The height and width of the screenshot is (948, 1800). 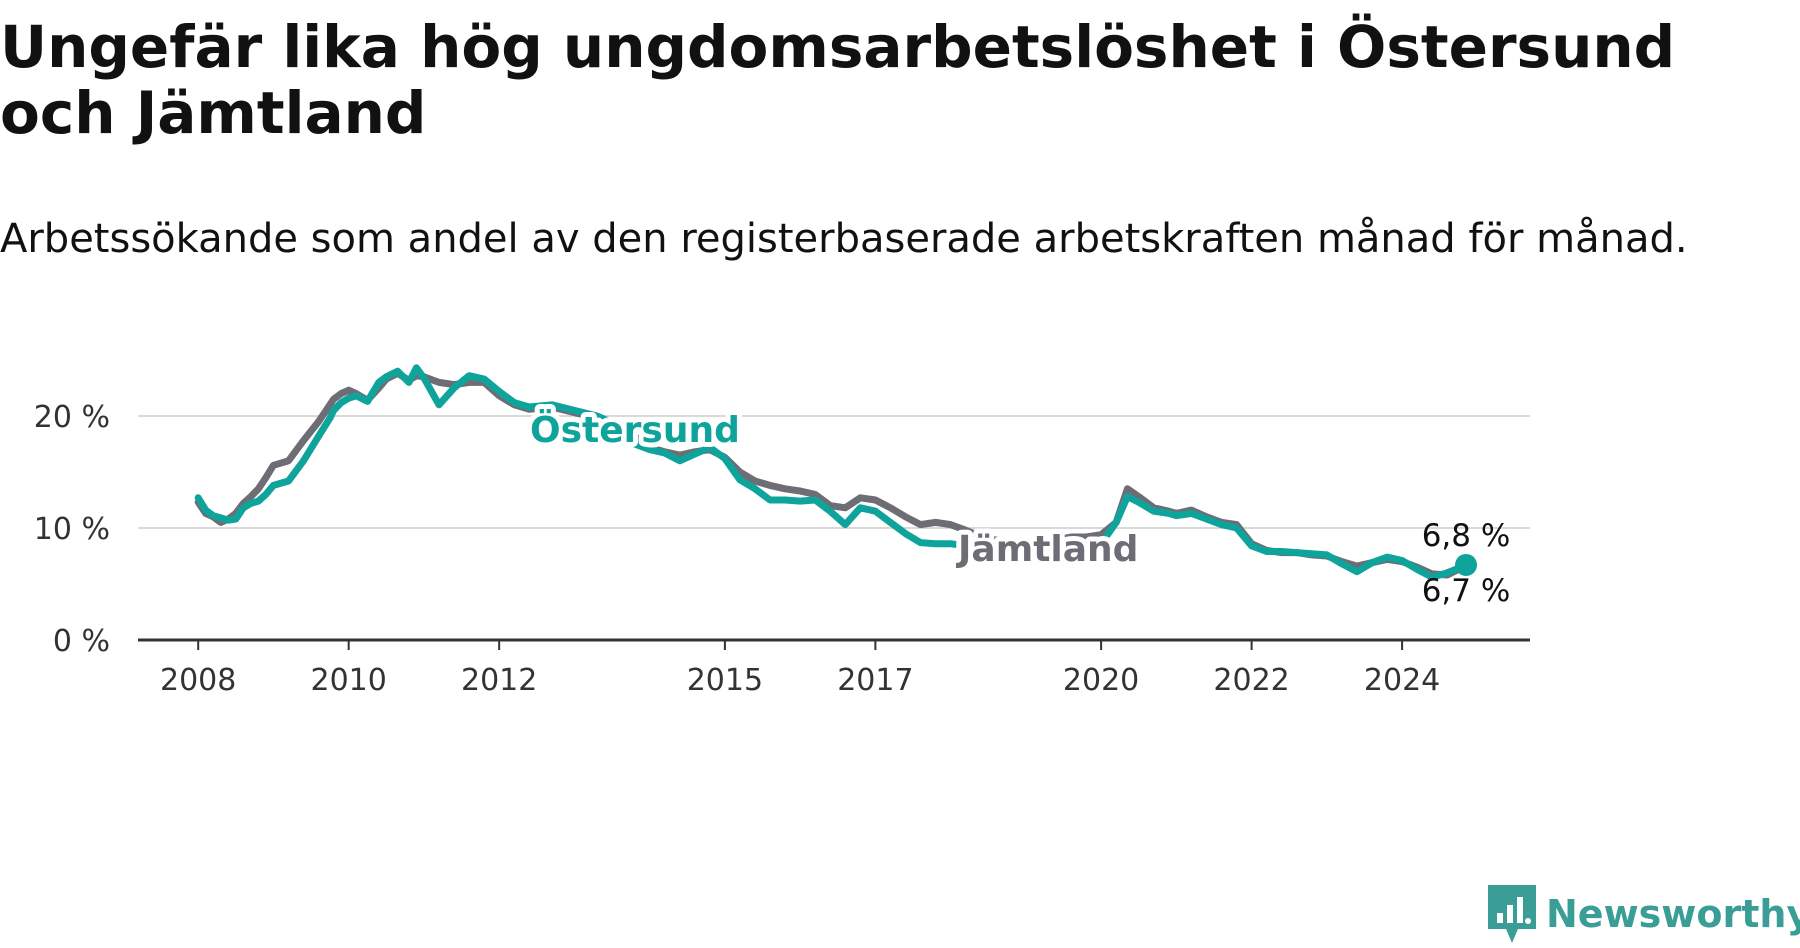 What do you see at coordinates (349, 680) in the screenshot?
I see `x-tick-label: 2010` at bounding box center [349, 680].